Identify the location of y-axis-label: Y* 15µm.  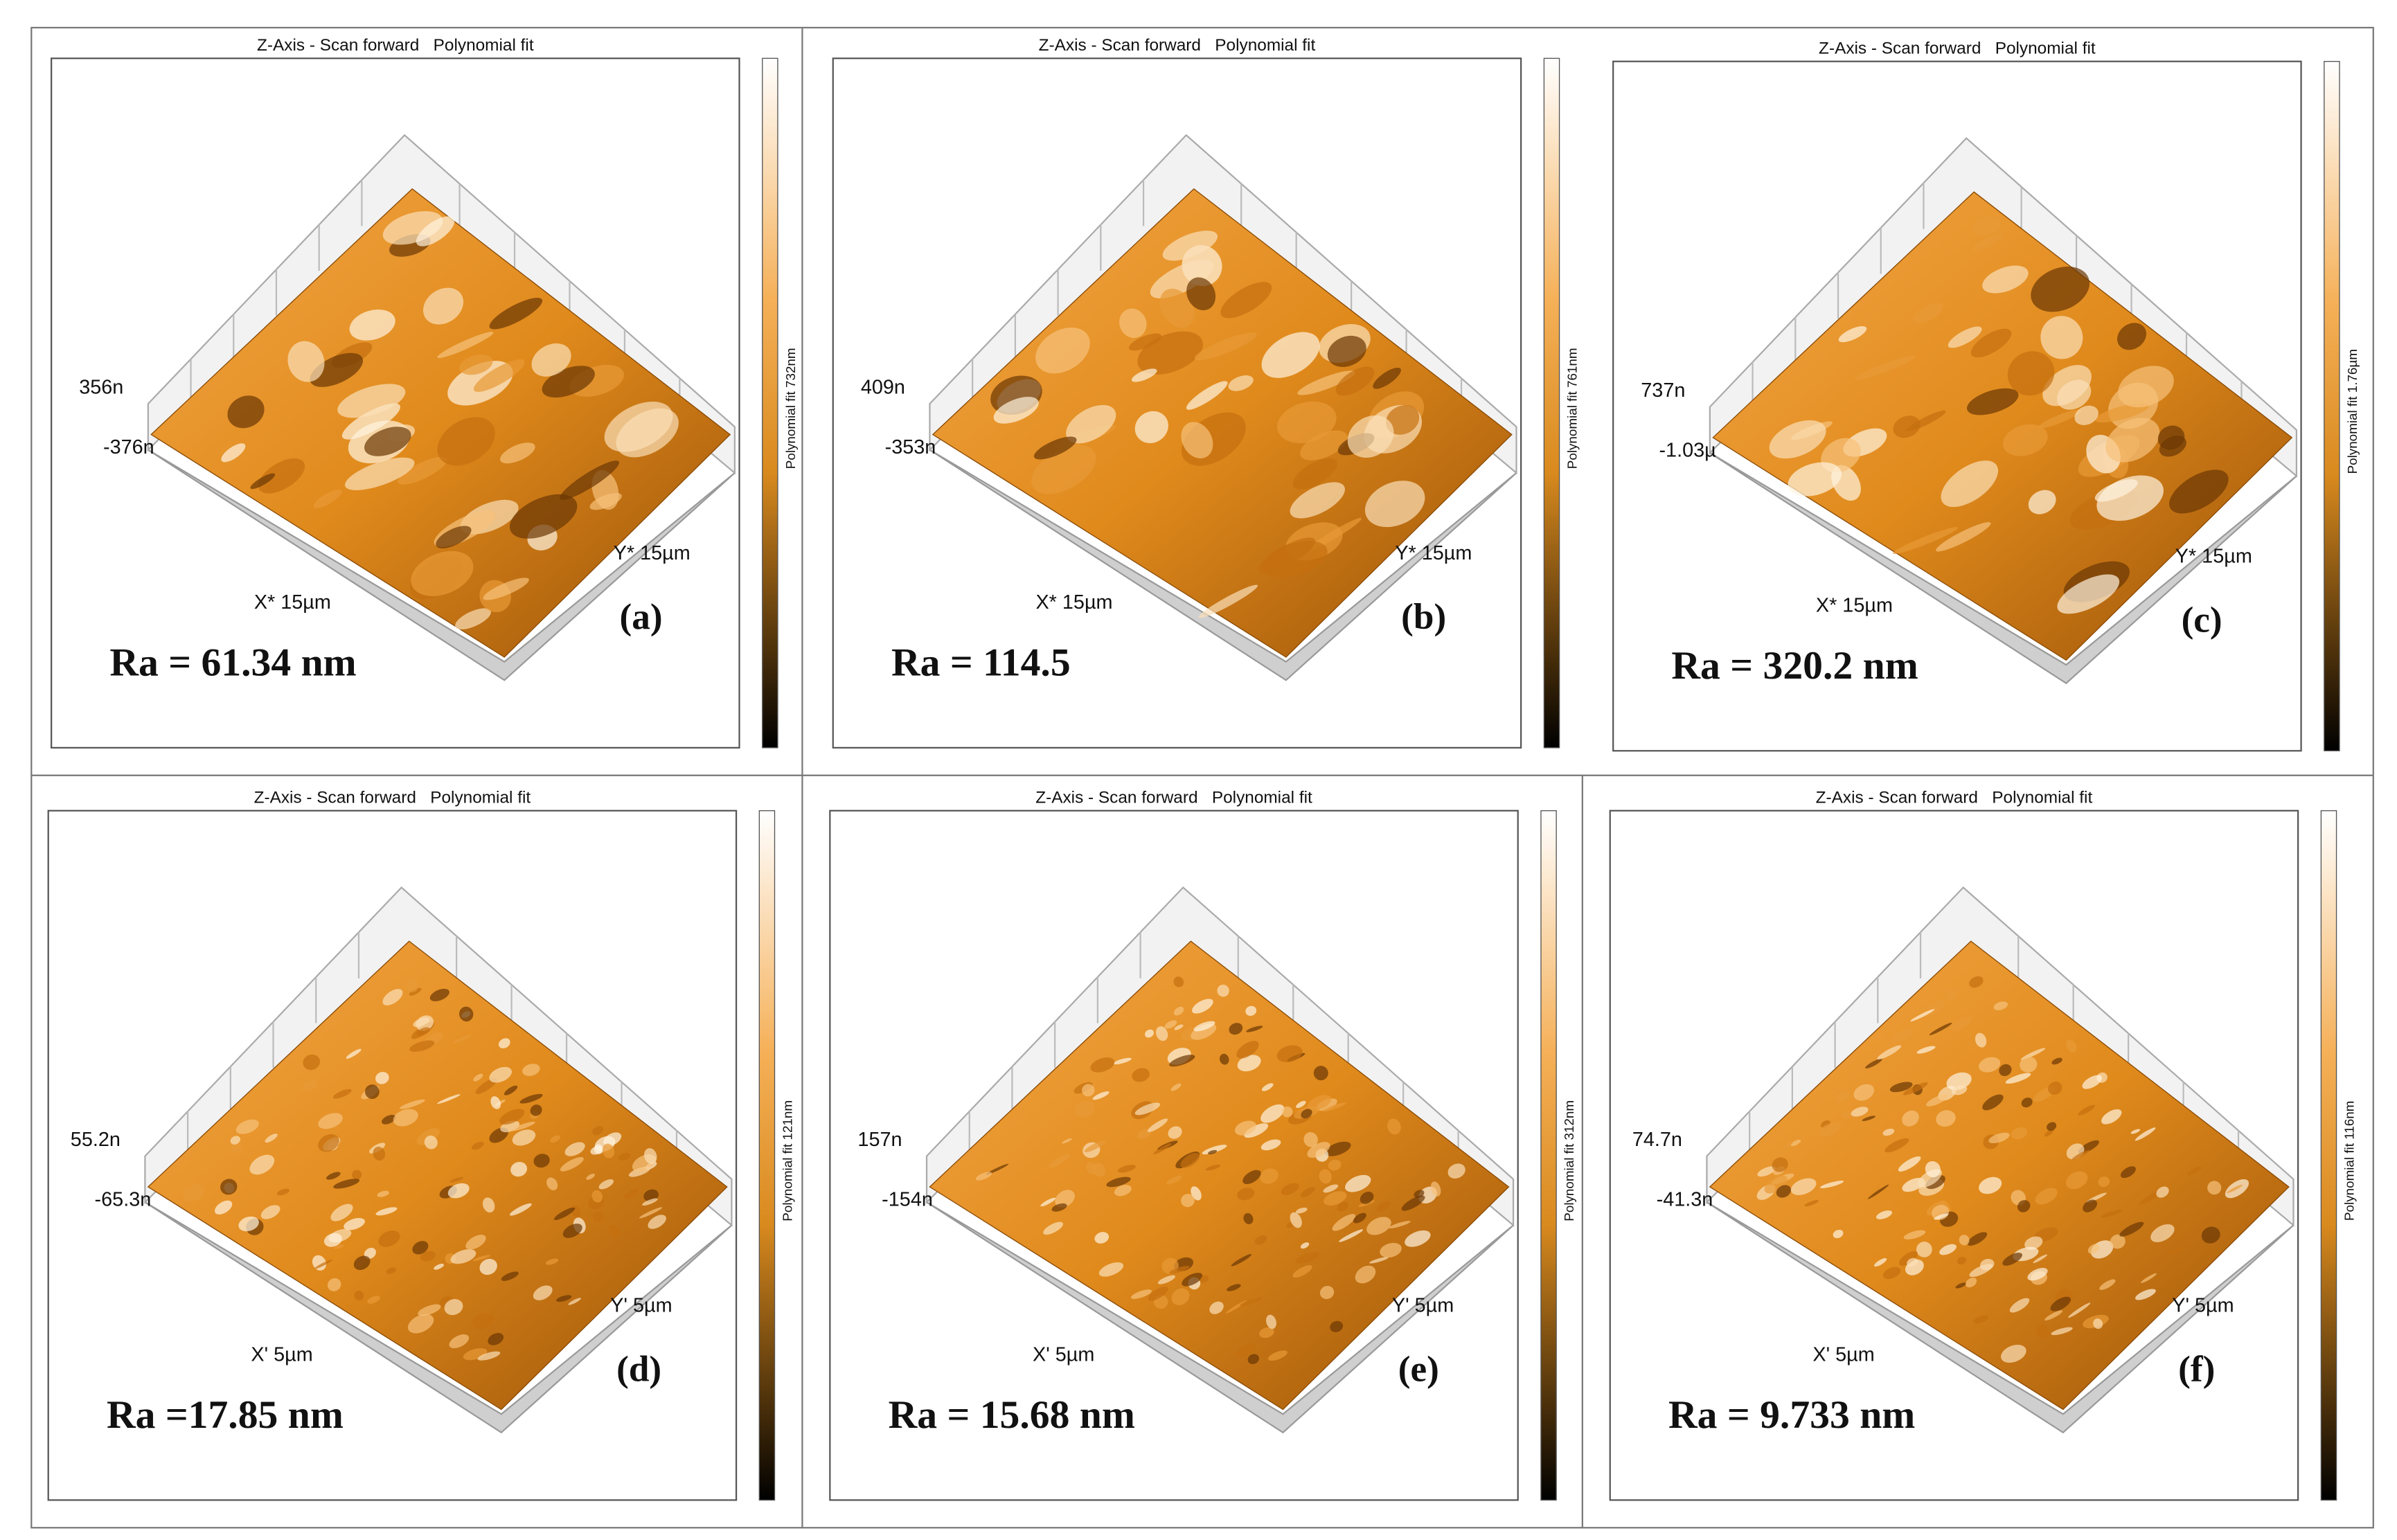
(1433, 553).